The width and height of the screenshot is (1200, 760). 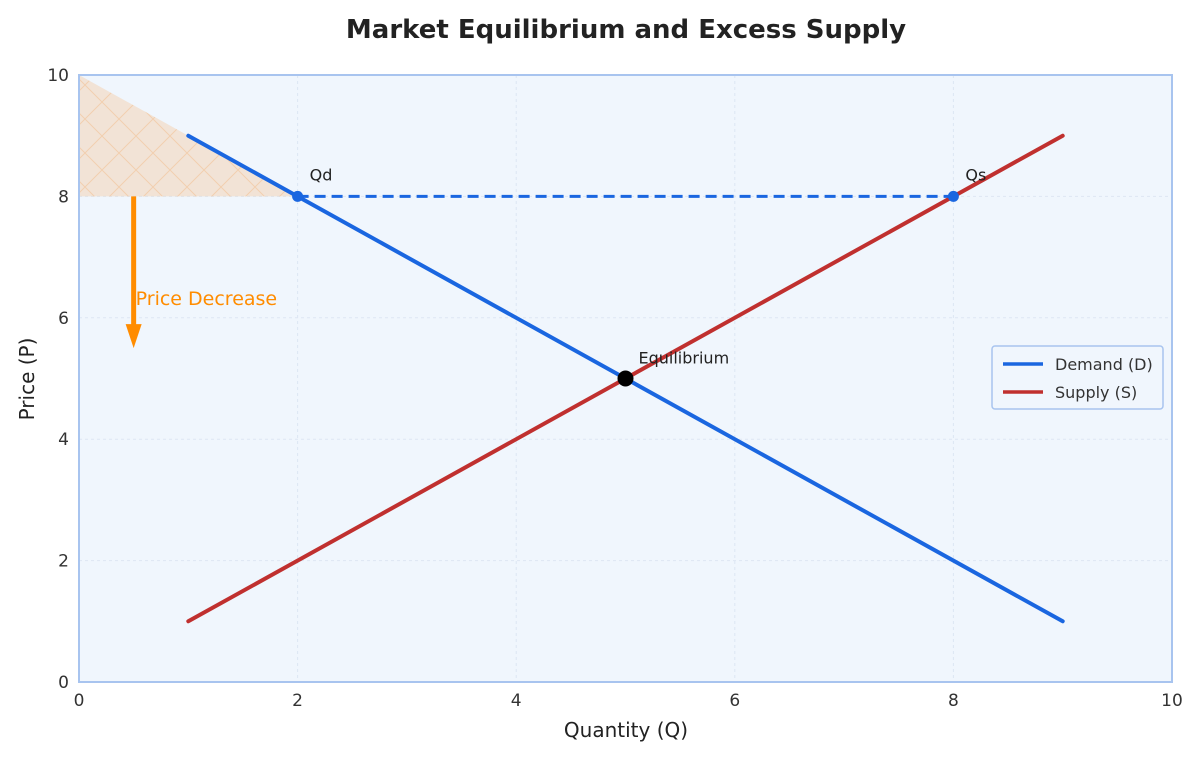 What do you see at coordinates (684, 358) in the screenshot?
I see `equilibrium-label: Equilibrium` at bounding box center [684, 358].